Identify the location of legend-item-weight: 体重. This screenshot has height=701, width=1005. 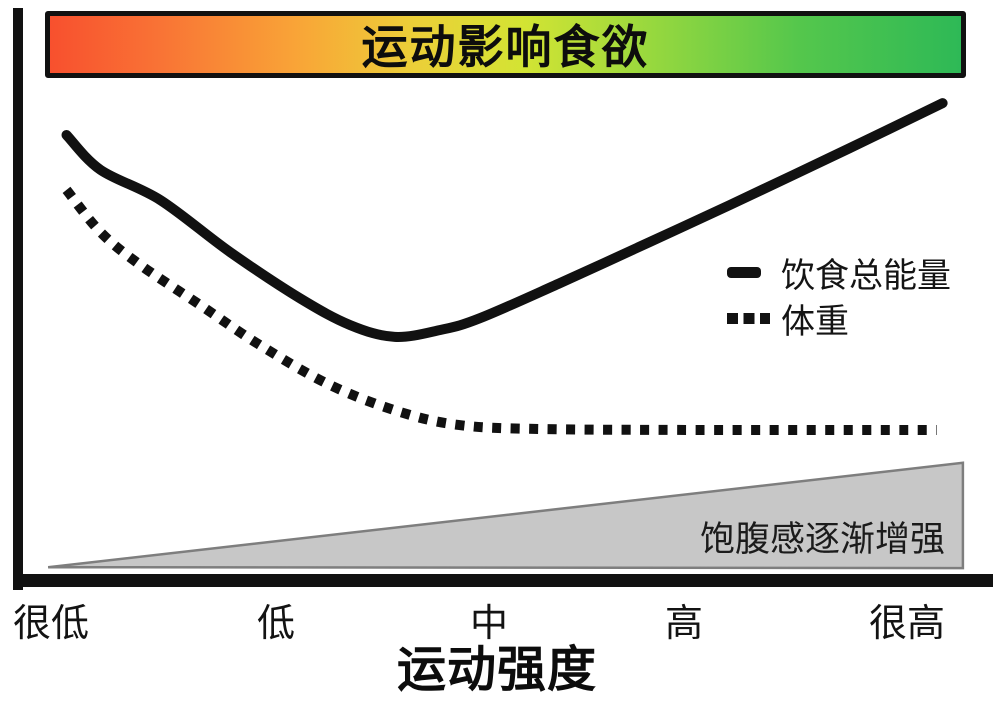
(839, 319).